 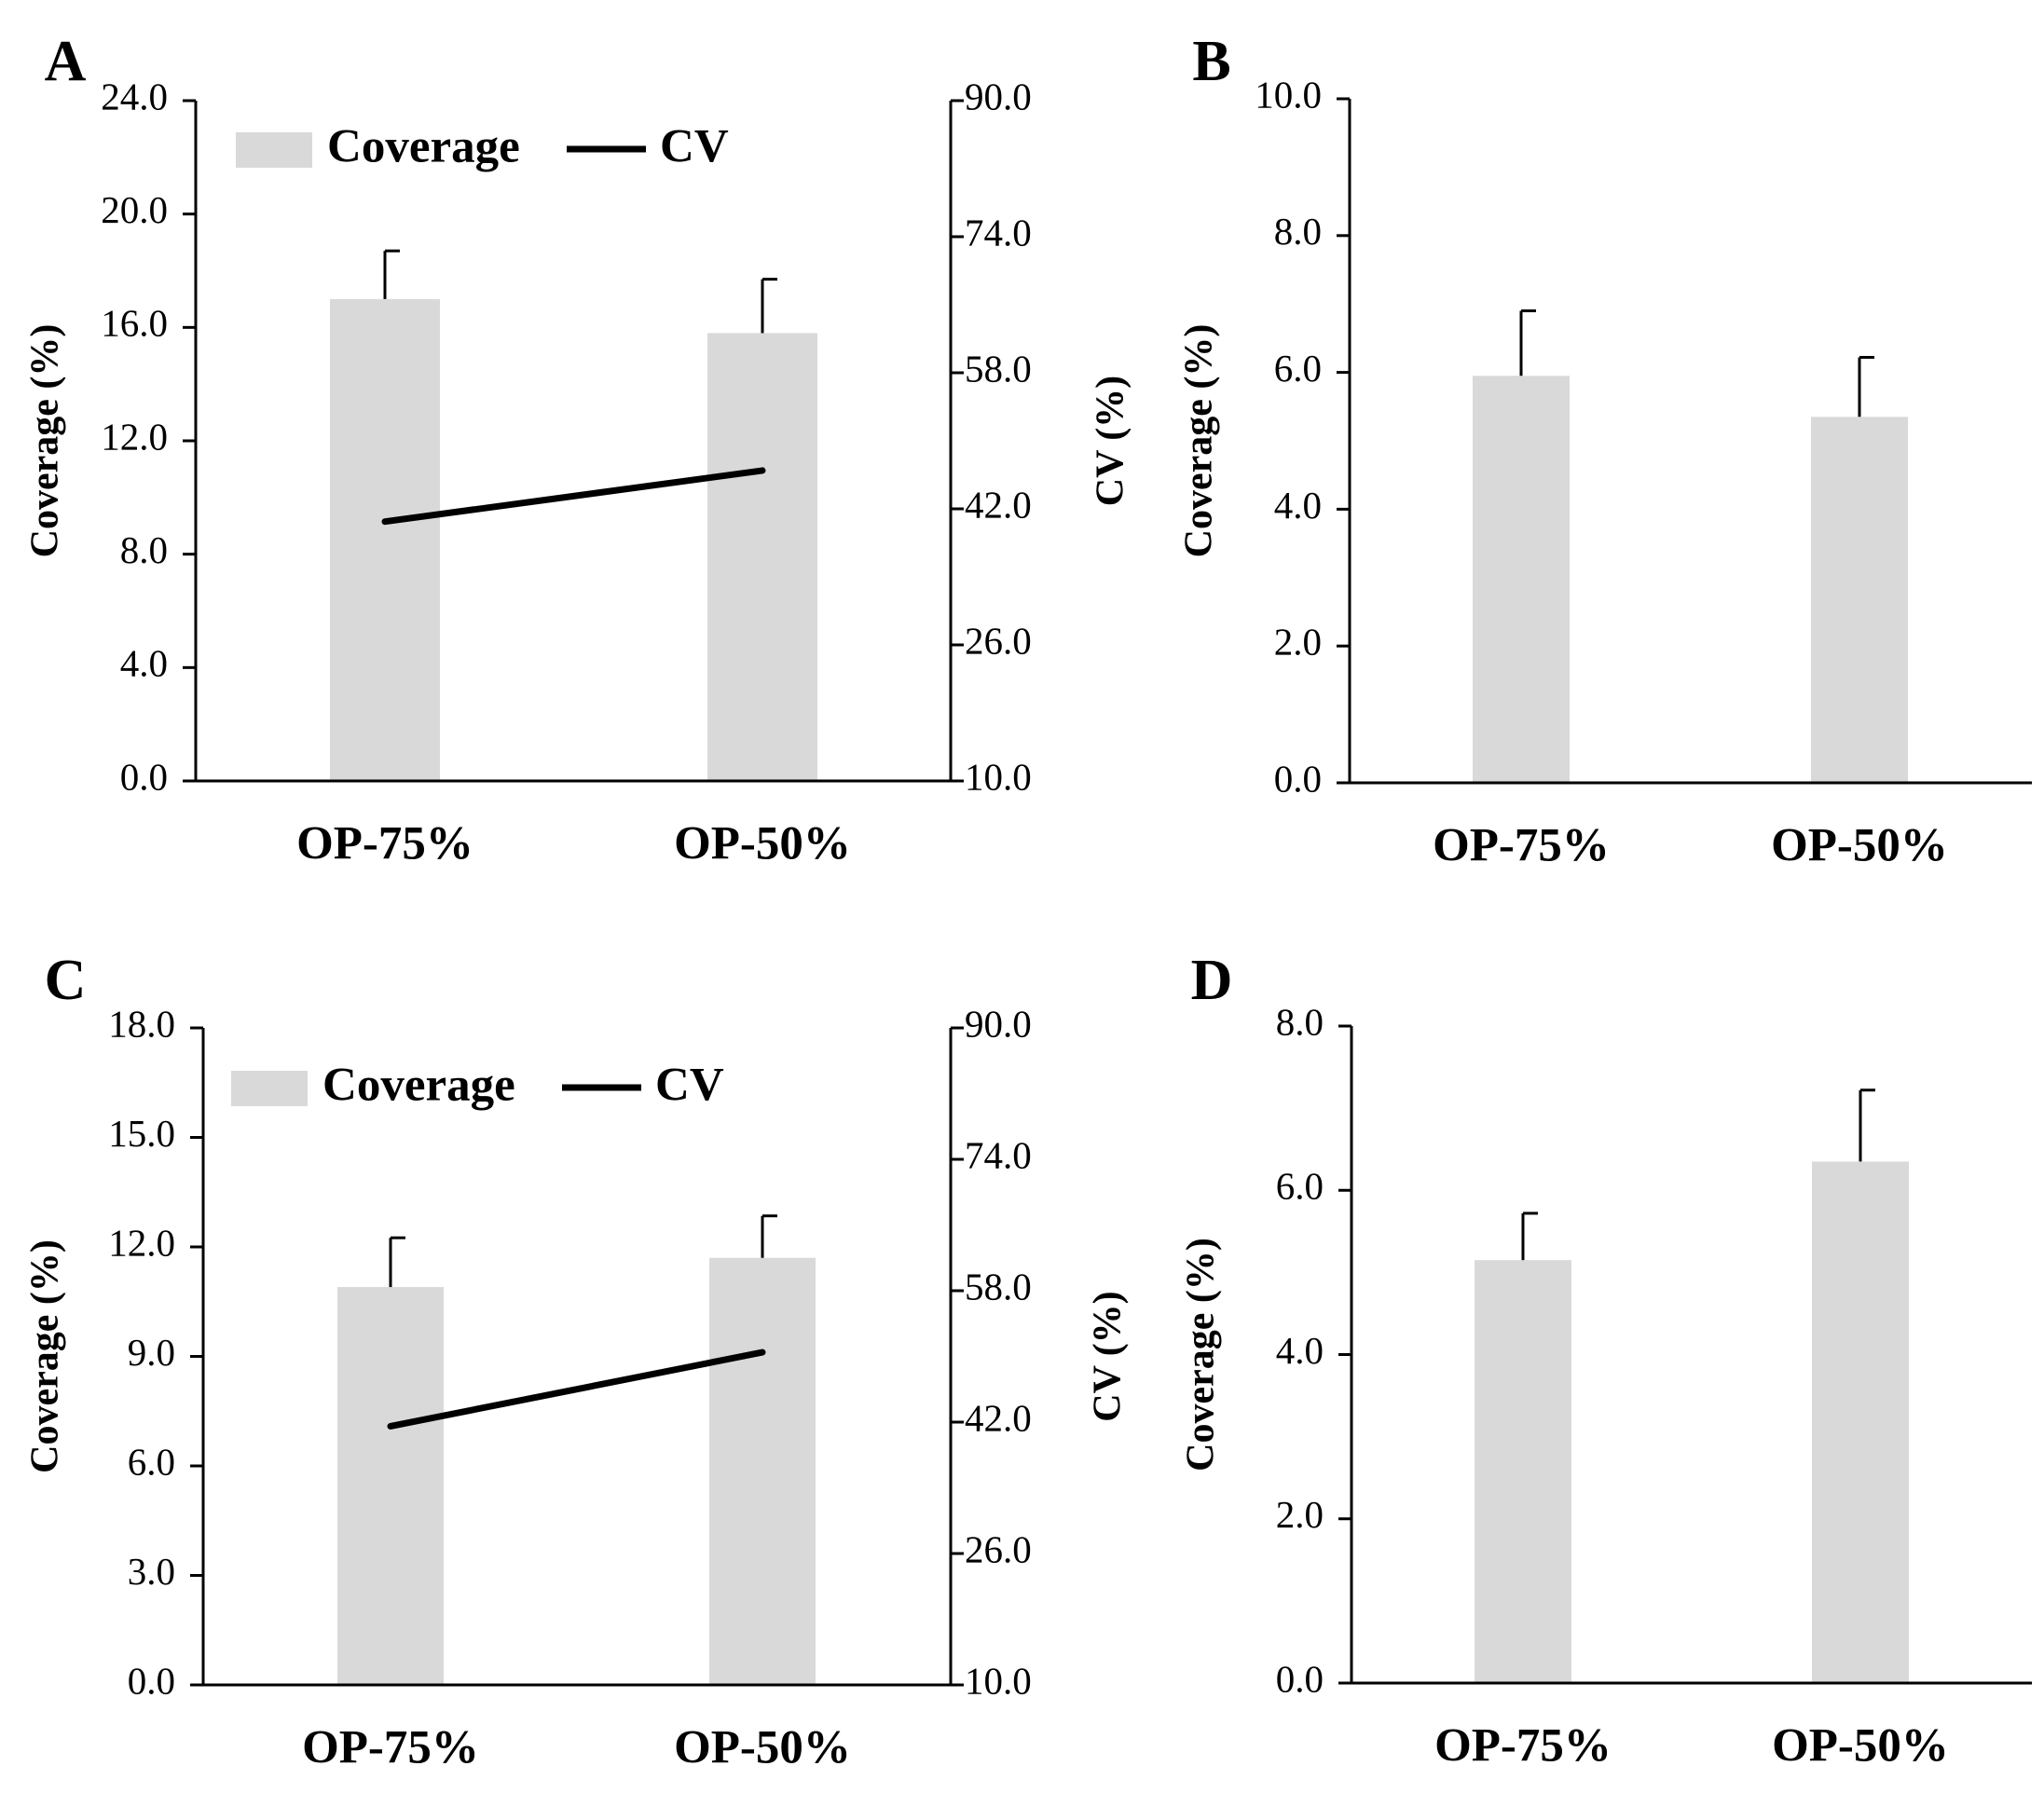 I want to click on panel-b-x-tick-label: OP-50%, so click(x=1859, y=846).